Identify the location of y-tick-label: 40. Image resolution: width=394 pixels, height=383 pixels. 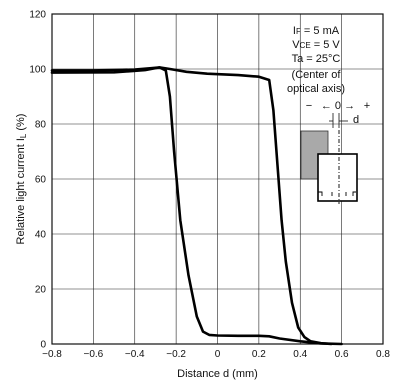
(41, 235).